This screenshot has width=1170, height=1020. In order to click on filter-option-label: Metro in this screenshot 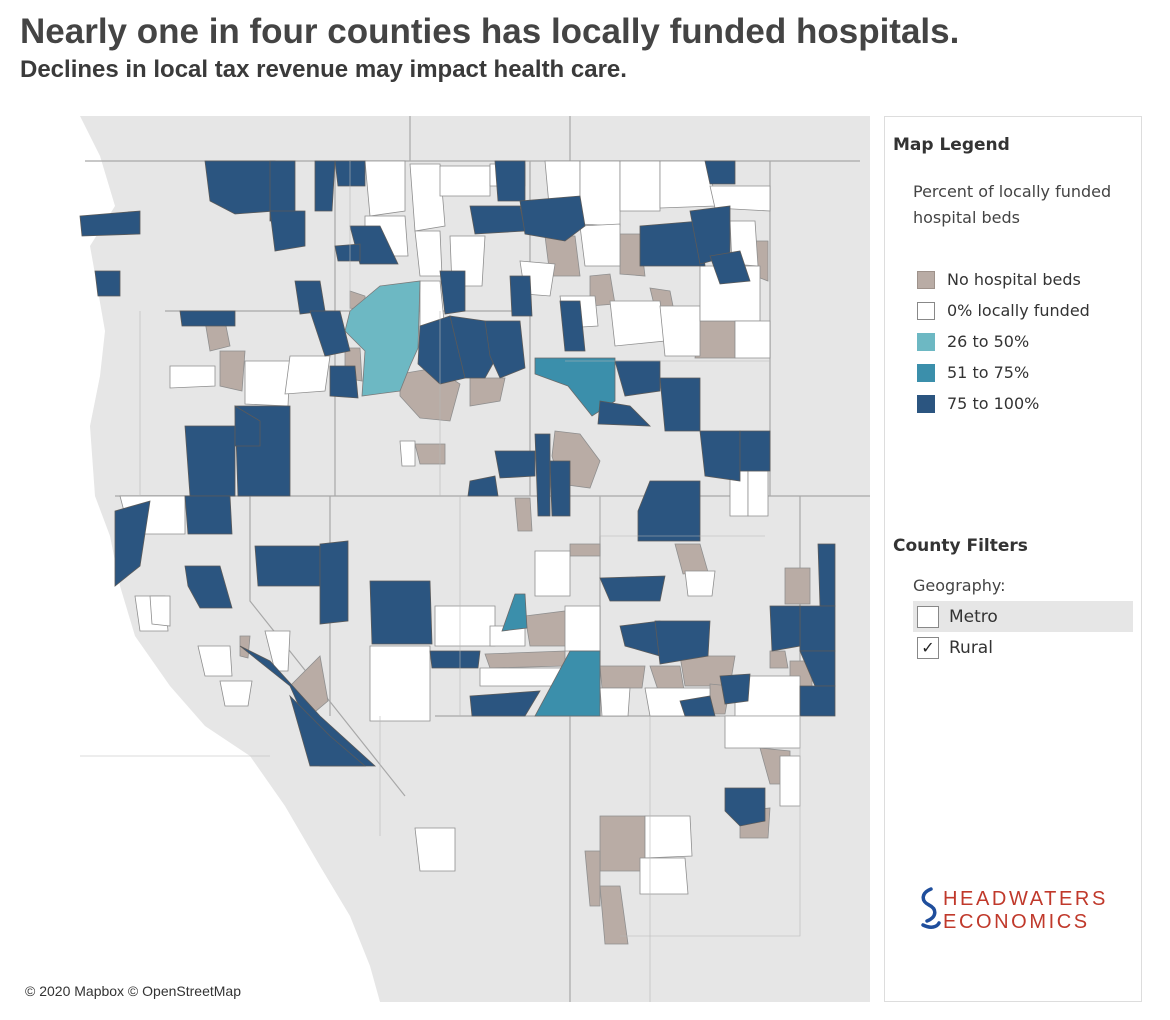, I will do `click(973, 616)`.